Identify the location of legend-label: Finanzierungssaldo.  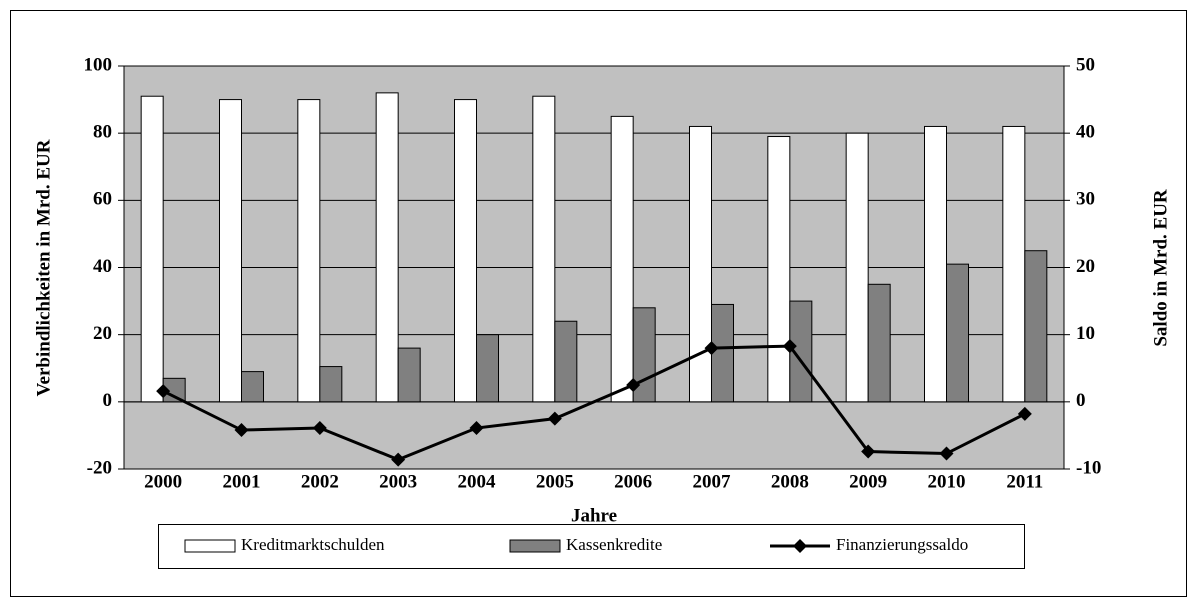
(902, 544).